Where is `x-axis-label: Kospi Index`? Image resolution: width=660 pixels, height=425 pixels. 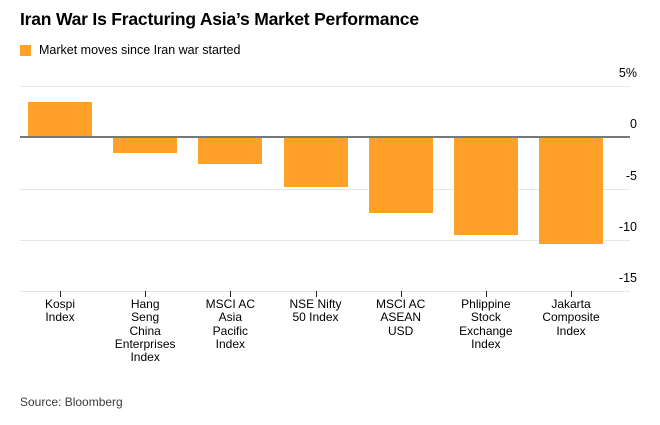 x-axis-label: Kospi Index is located at coordinates (60, 311).